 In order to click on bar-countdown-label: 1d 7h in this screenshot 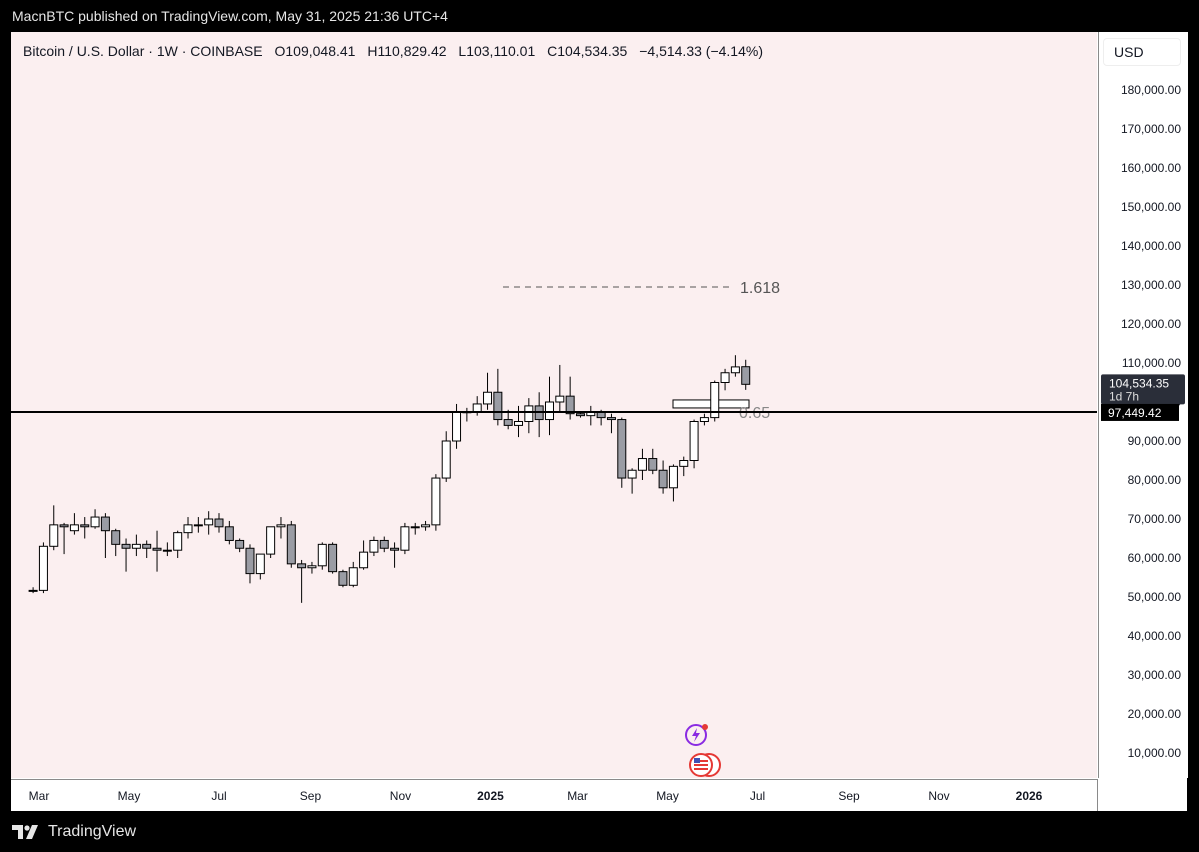, I will do `click(1124, 396)`.